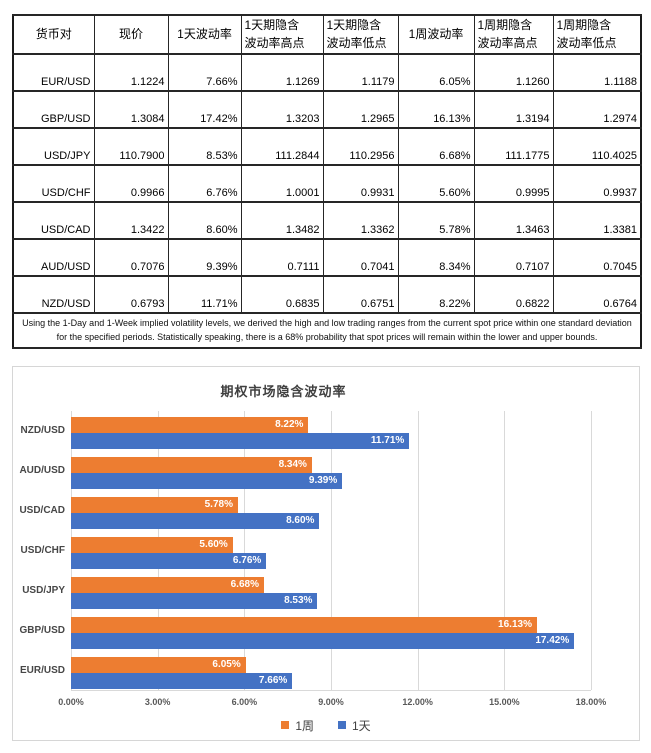 The image size is (651, 753). I want to click on value-cell: 0.6764, so click(597, 294).